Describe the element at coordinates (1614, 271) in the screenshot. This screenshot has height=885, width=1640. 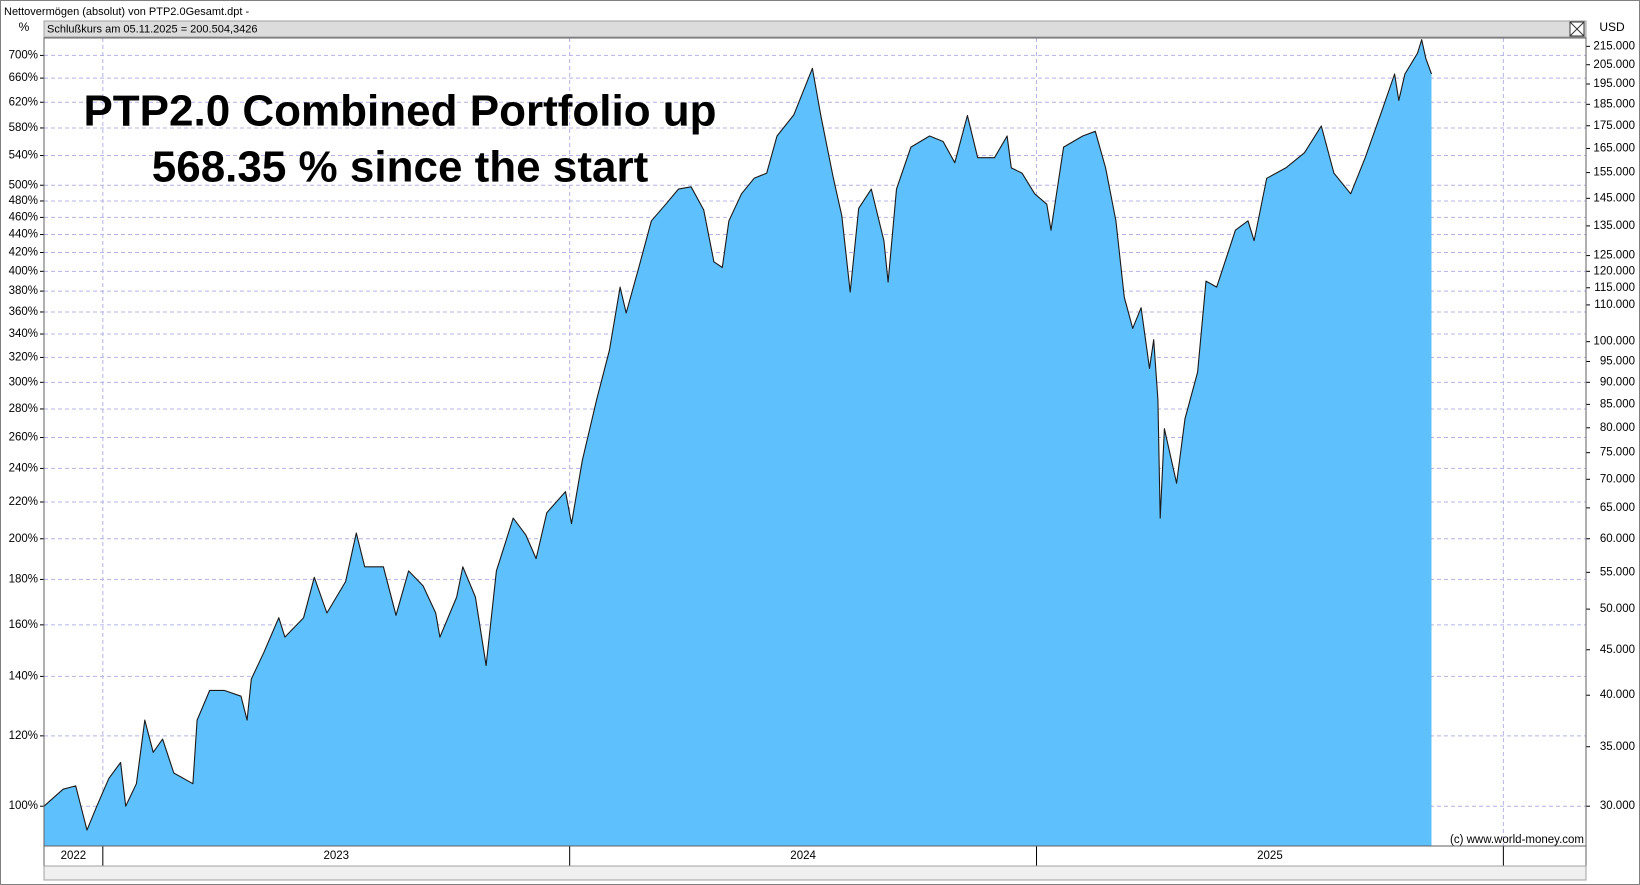
I see `y2-tick-label: 120.000` at that location.